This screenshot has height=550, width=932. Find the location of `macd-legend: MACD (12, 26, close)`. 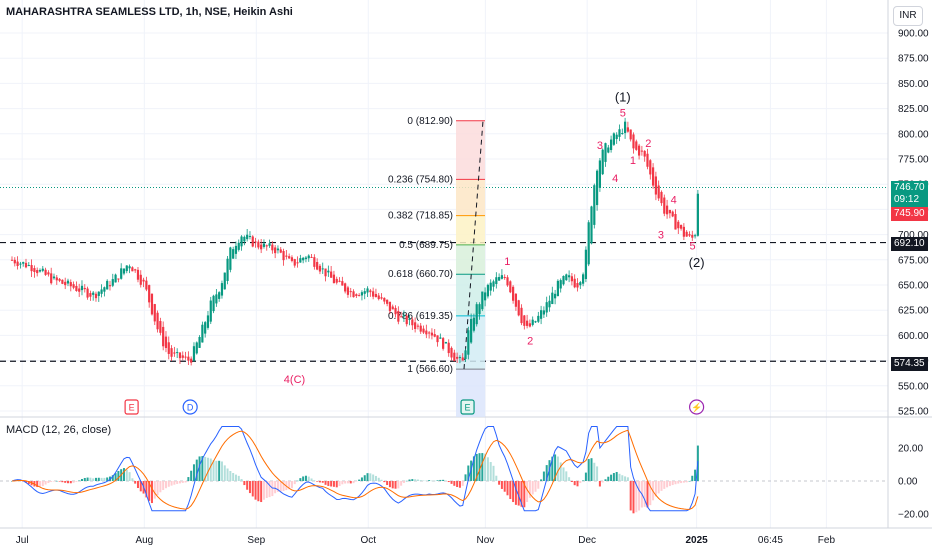

macd-legend: MACD (12, 26, close) is located at coordinates (59, 430).